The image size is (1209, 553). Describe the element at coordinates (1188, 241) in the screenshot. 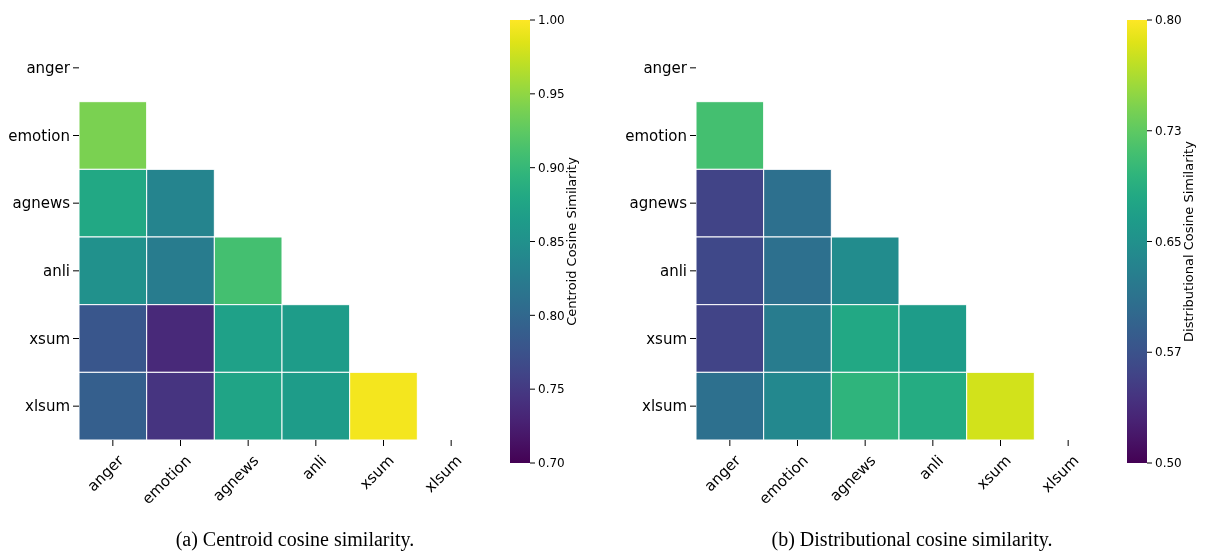

I see `color-bar-title: Distributional Cosine Similarity` at that location.